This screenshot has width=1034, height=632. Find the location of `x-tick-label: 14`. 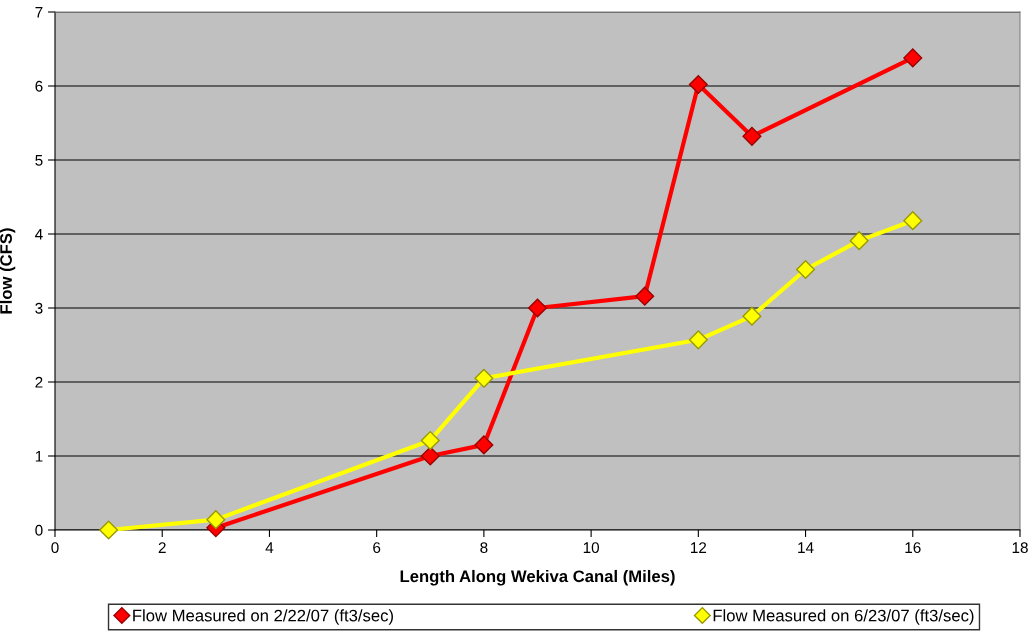

x-tick-label: 14 is located at coordinates (806, 547).